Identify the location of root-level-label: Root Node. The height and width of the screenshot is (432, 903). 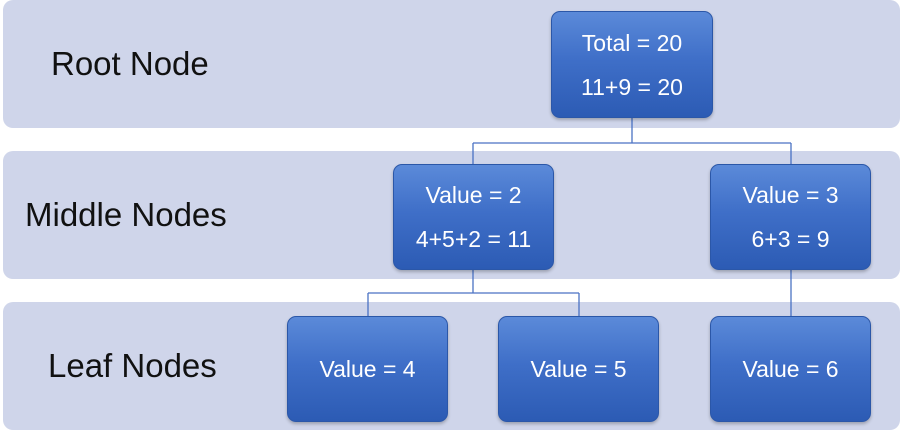
(130, 63).